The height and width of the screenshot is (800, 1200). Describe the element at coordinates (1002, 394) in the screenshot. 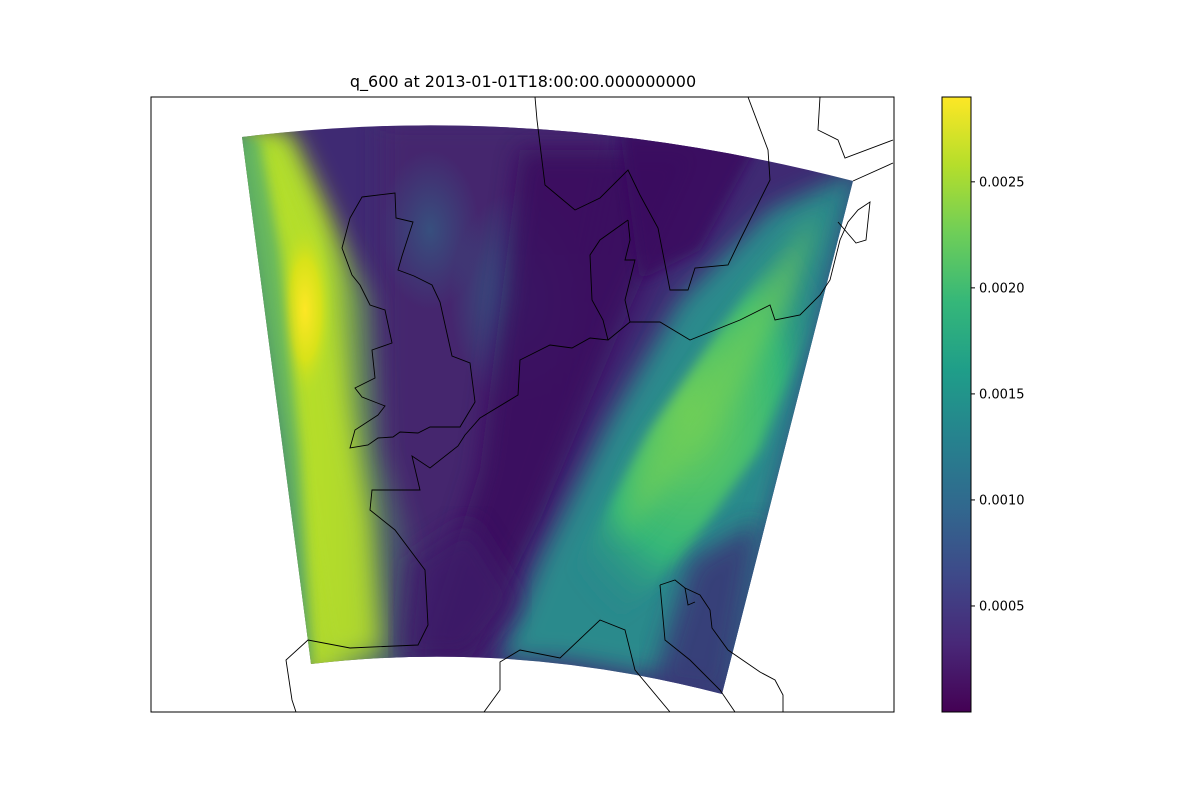

I see `colorbar-tick-label: 0.0015` at that location.